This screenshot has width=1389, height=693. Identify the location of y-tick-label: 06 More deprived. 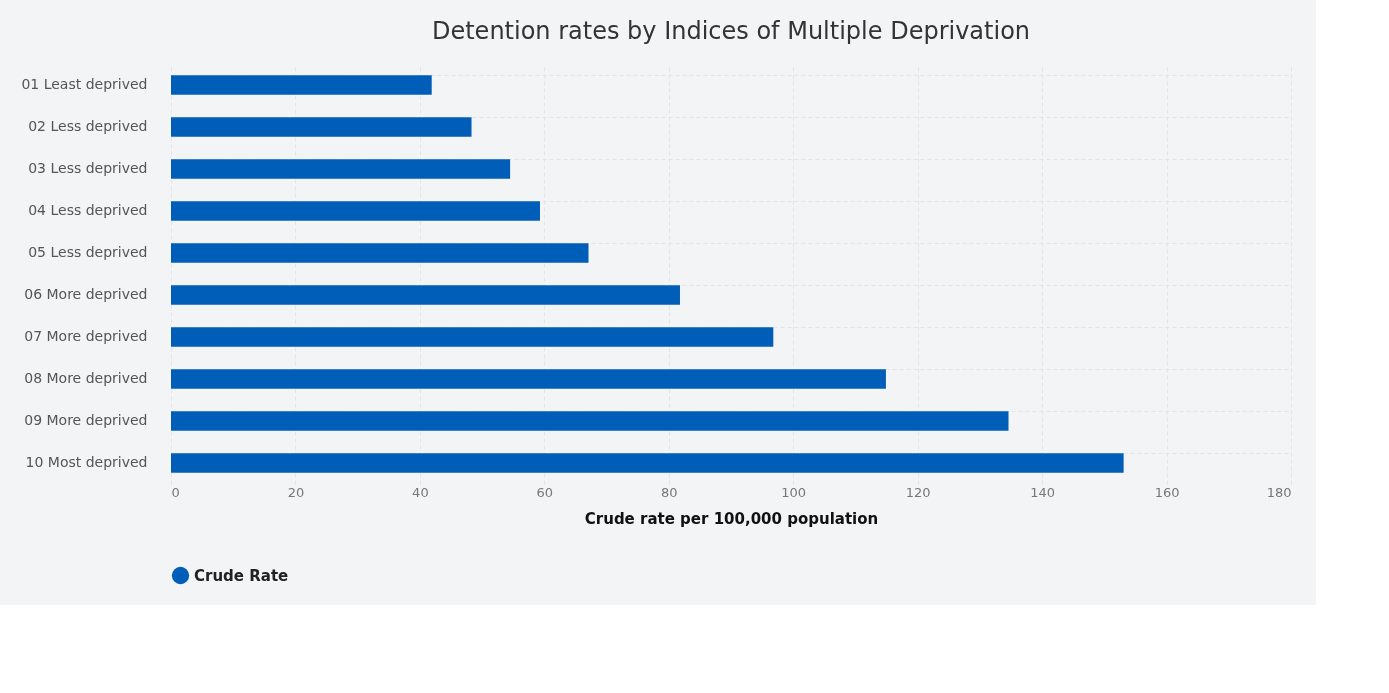
(86, 294).